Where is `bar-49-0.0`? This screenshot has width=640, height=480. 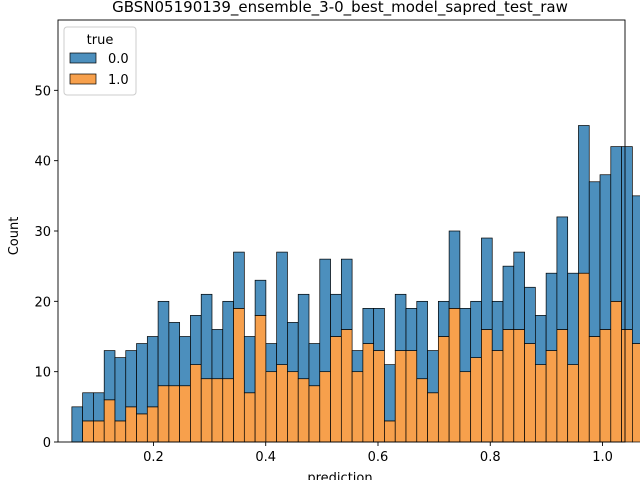
bar-49-0.0 is located at coordinates (605, 252).